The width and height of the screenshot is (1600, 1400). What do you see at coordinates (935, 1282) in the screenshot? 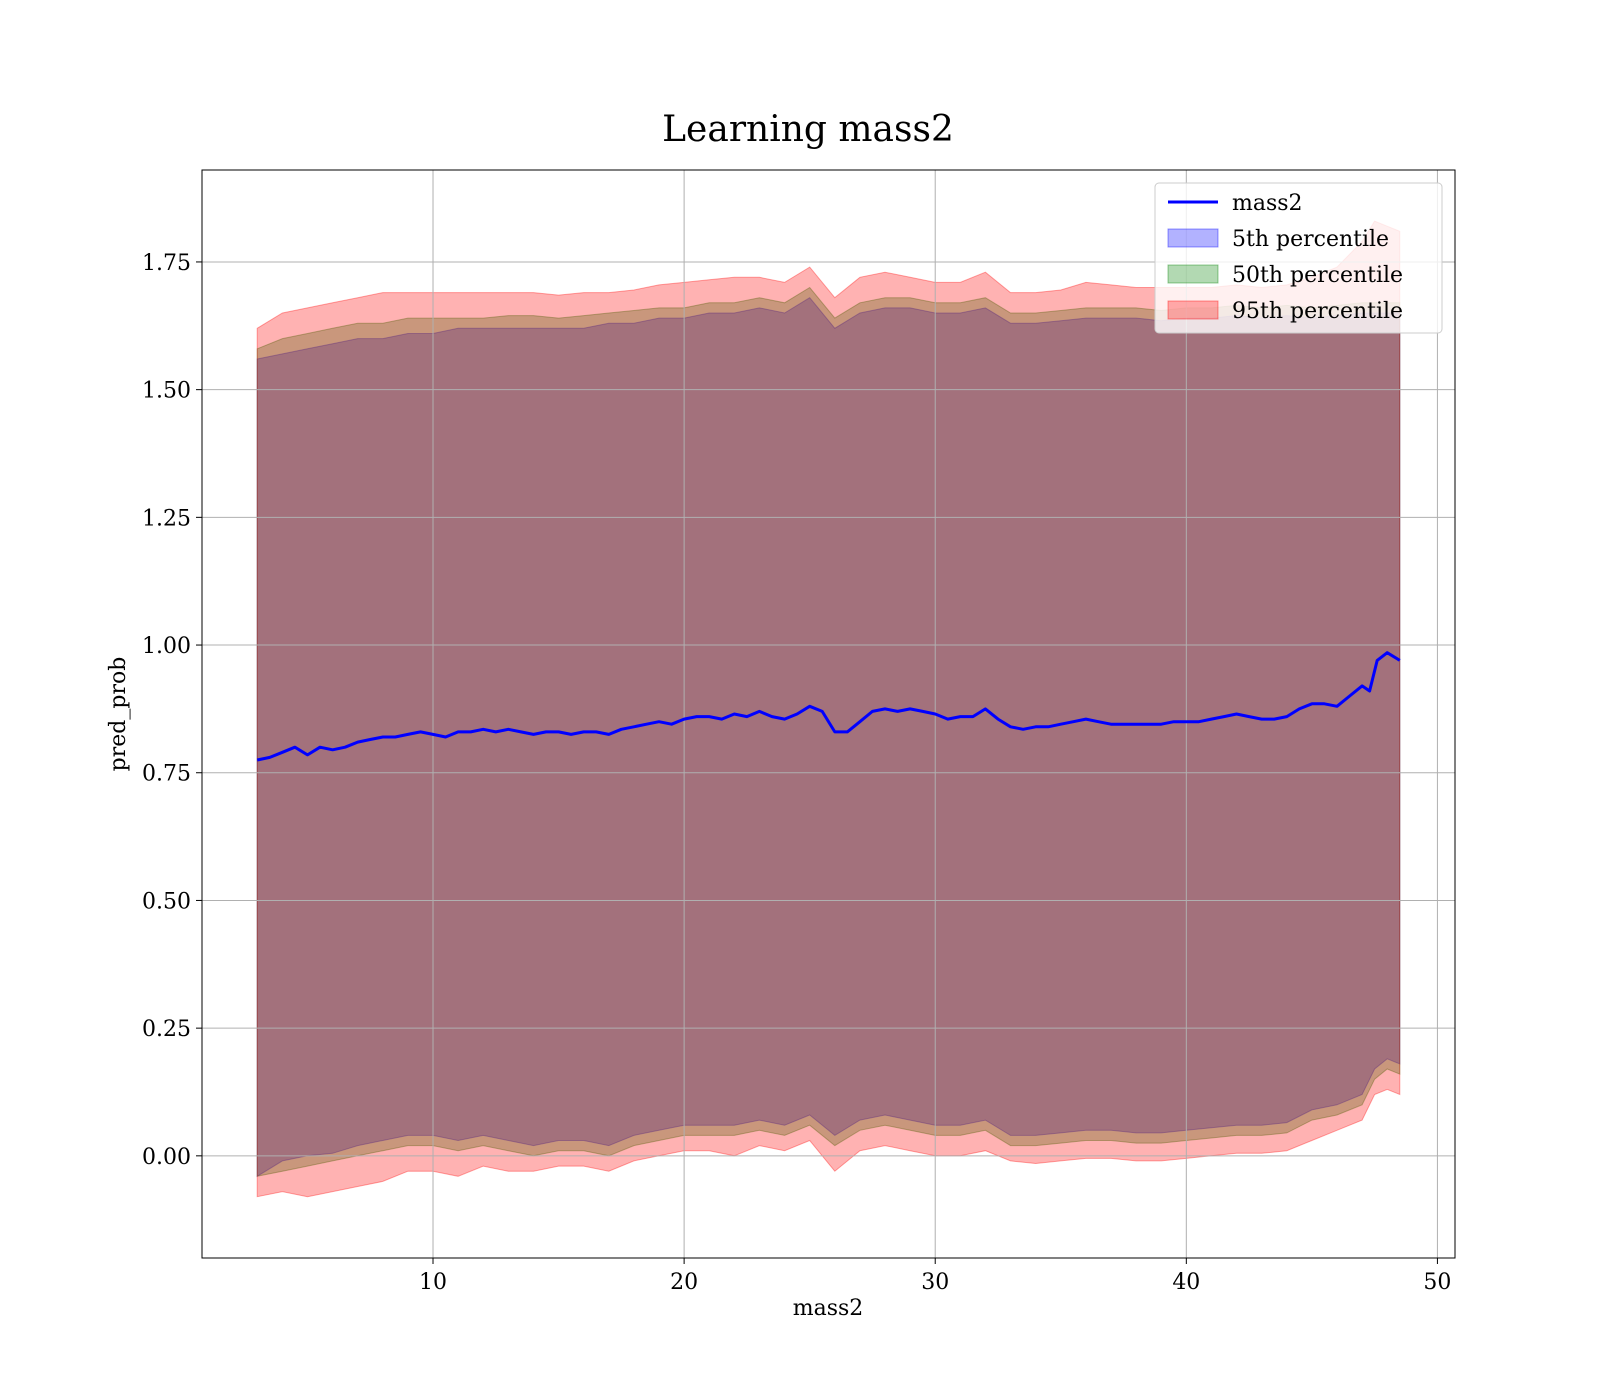
I see `x-tick-label: 30` at bounding box center [935, 1282].